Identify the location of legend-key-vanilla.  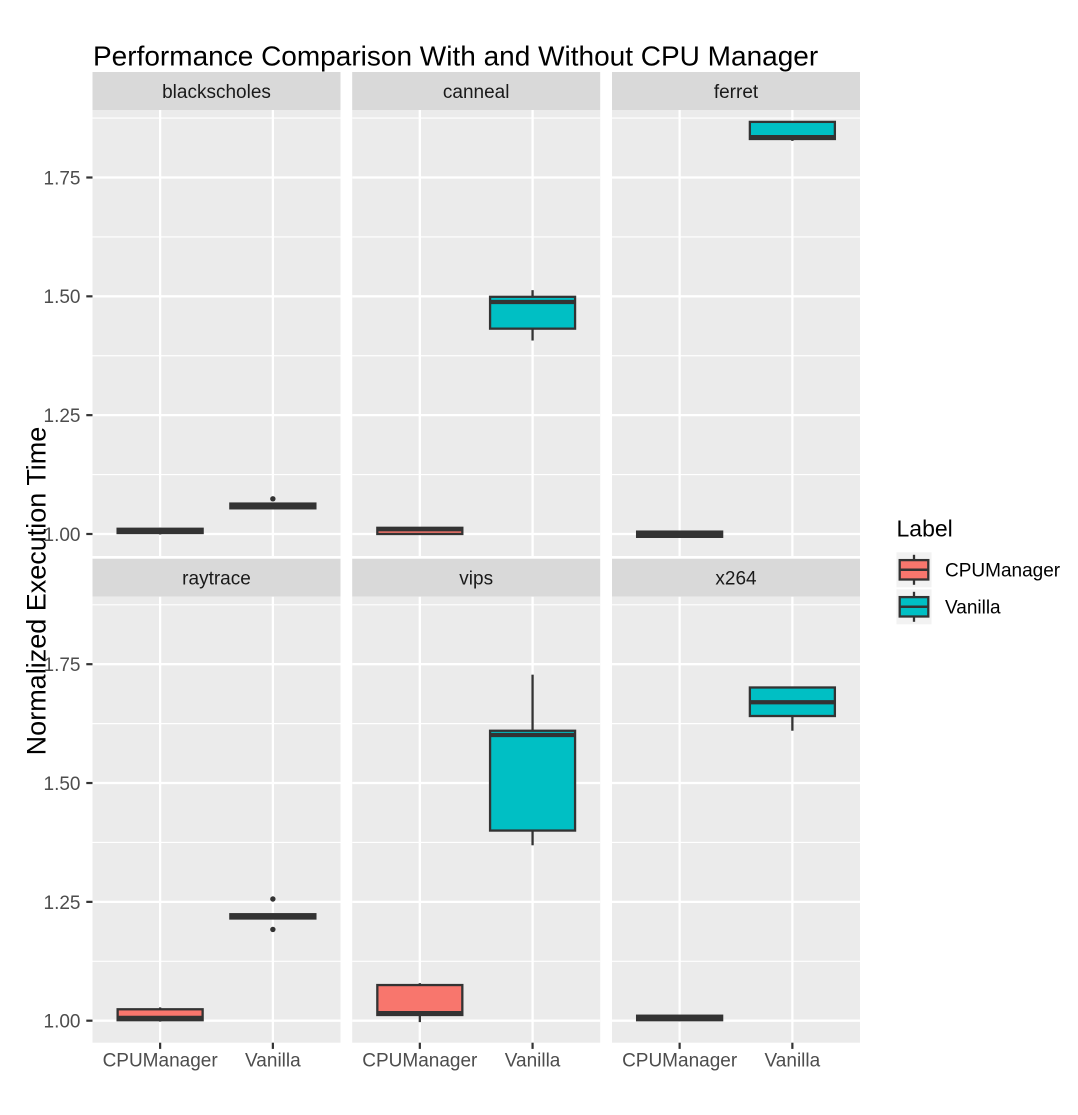
(914, 607).